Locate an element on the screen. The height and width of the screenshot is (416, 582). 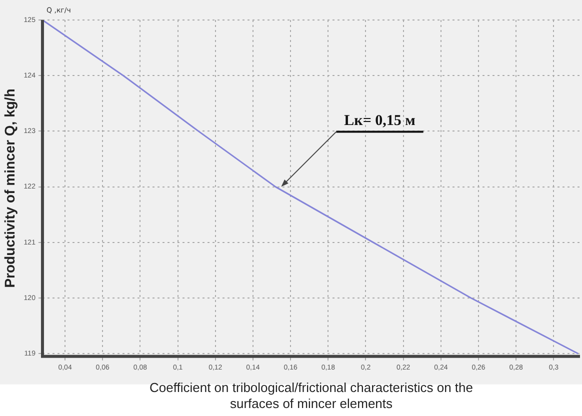
x-axis-title: Coefficient on tribological/frictional characteristics on the surfaces of mincer elements is located at coordinates (311, 395).